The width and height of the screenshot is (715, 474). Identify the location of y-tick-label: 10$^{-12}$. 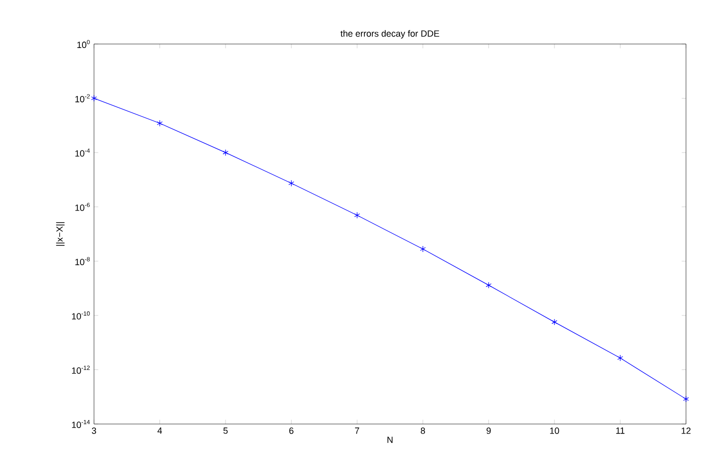
(81, 370).